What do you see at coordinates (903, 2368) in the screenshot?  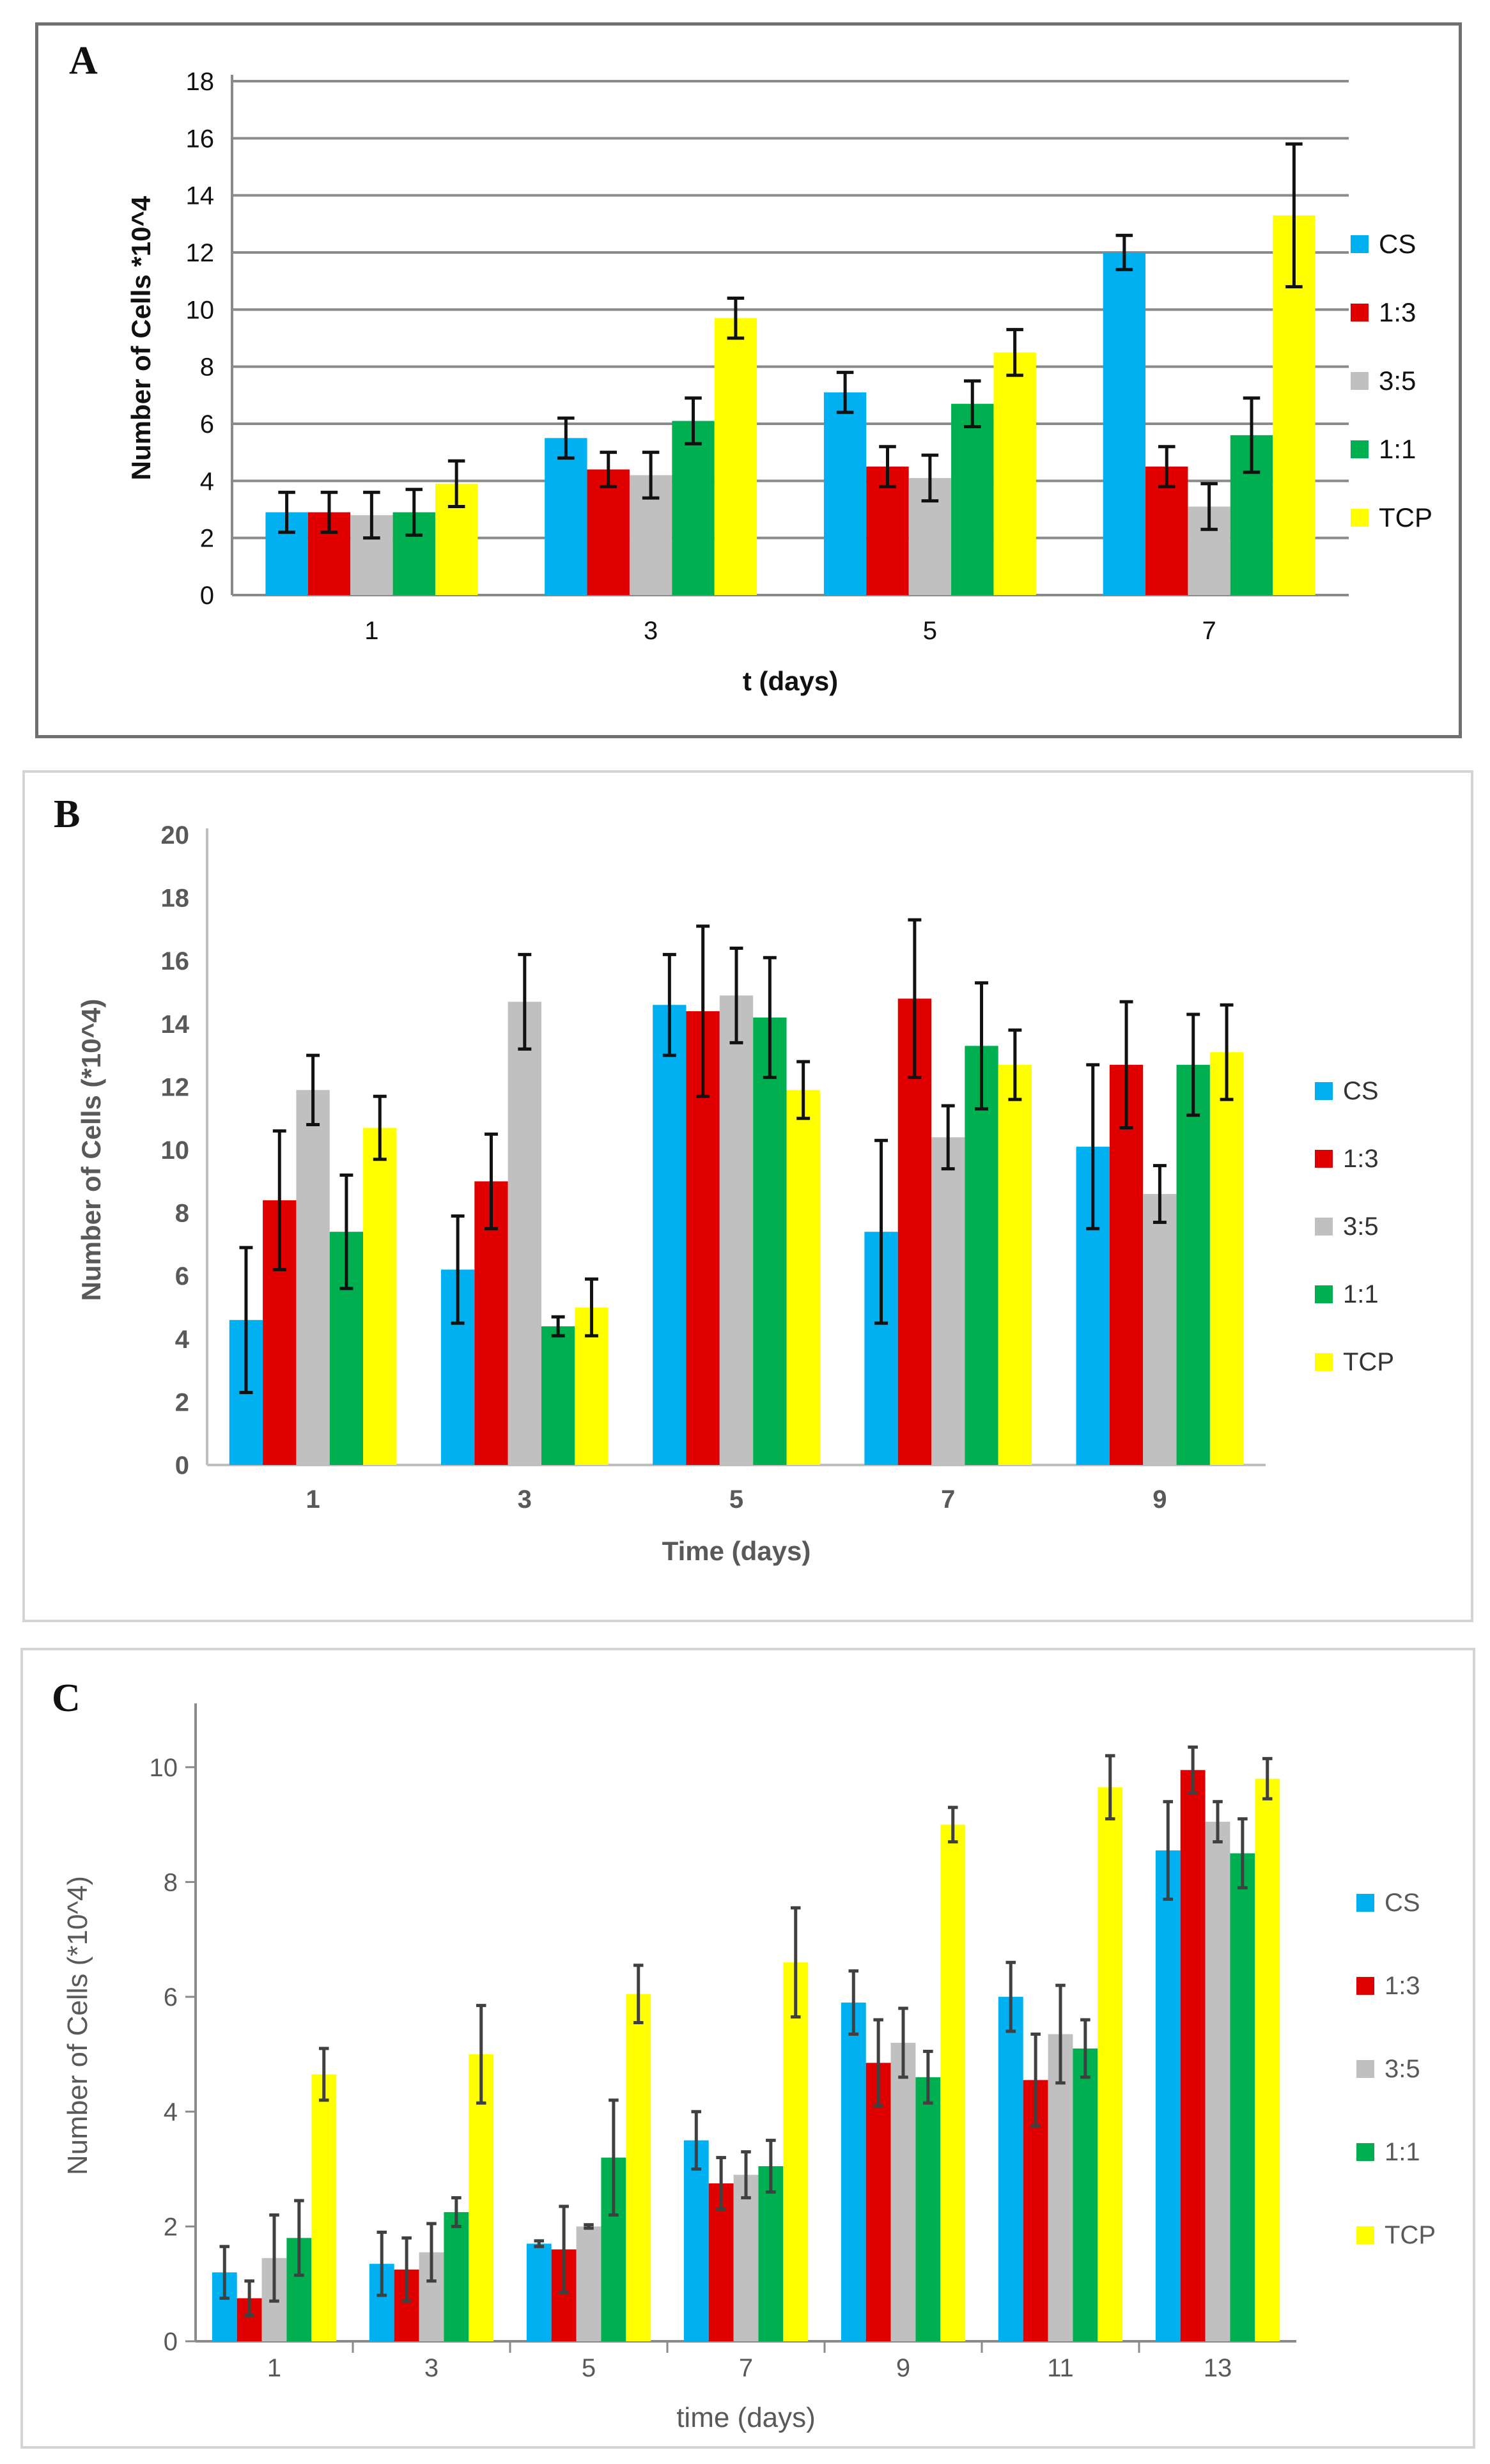 I see `x-tick-label: 9` at bounding box center [903, 2368].